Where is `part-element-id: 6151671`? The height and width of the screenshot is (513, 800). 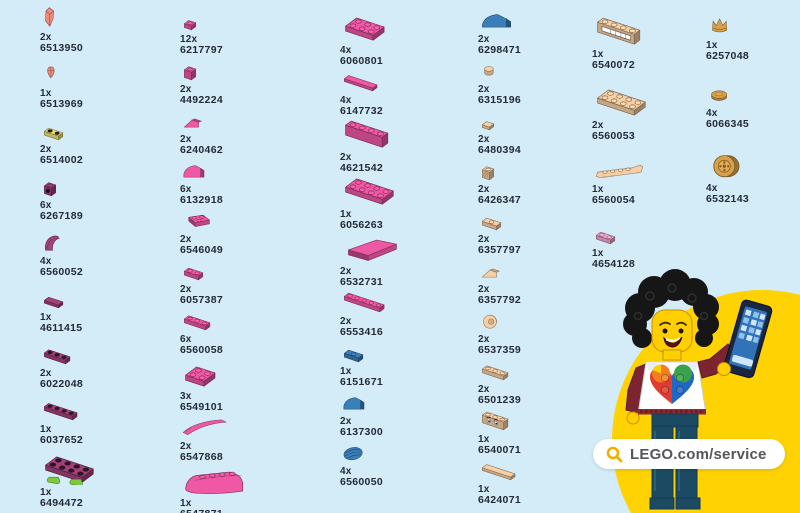 part-element-id: 6151671 is located at coordinates (361, 382).